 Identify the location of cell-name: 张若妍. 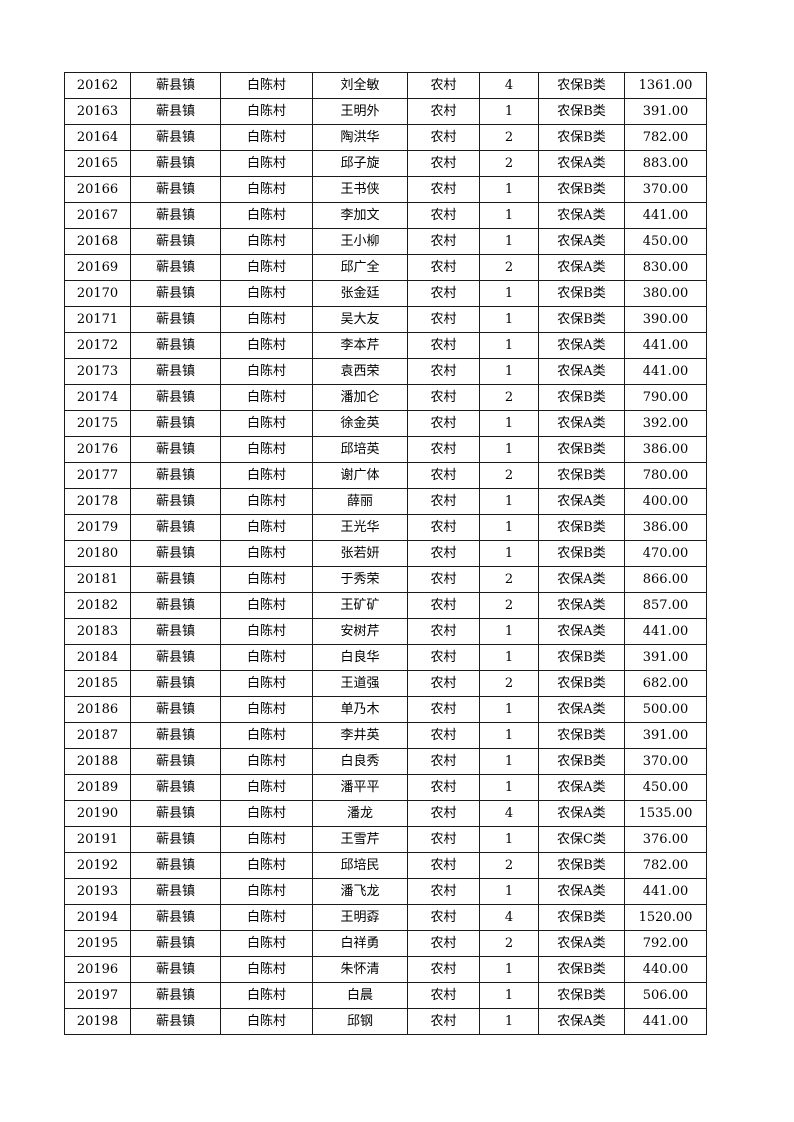
(360, 553).